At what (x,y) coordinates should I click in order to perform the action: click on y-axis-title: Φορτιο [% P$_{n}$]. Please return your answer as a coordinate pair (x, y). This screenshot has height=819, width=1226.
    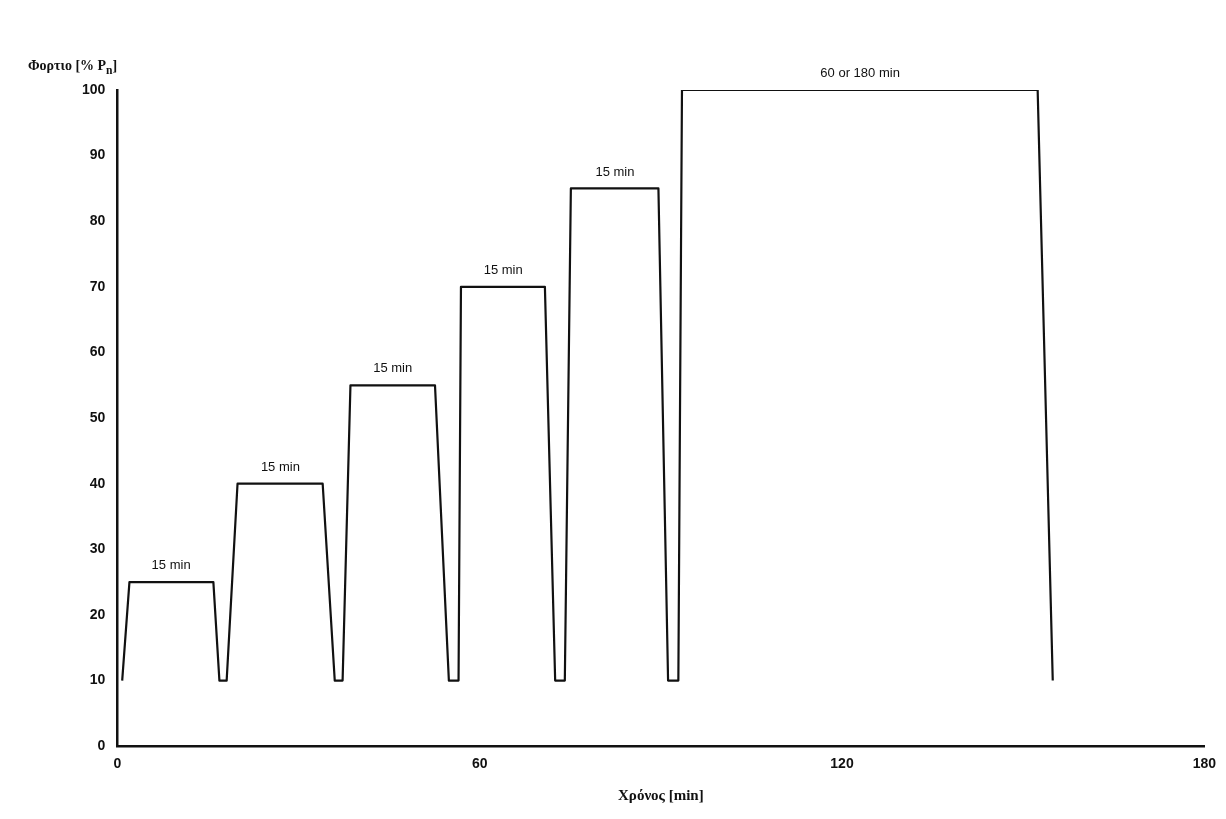
    Looking at the image, I should click on (73, 67).